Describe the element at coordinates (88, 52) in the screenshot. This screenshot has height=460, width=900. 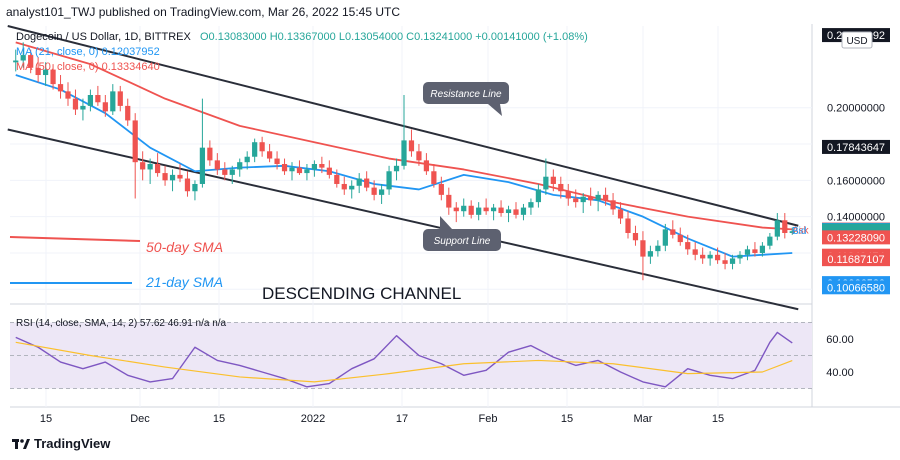
I see `legend-ma21: MA (21, close, 0) 0.12037952` at that location.